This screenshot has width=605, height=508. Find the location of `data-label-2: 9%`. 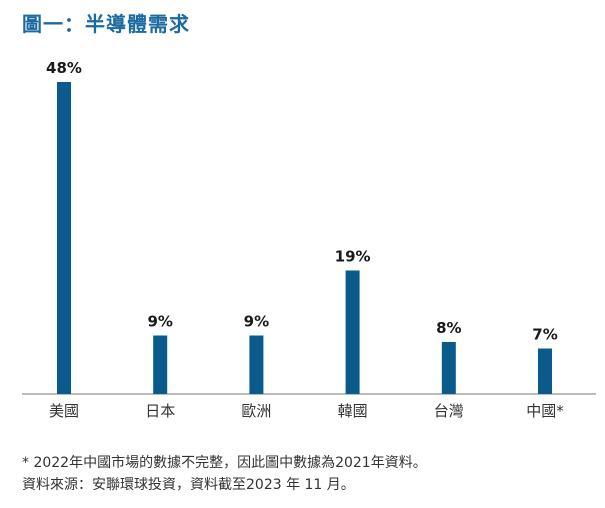

data-label-2: 9% is located at coordinates (256, 322).